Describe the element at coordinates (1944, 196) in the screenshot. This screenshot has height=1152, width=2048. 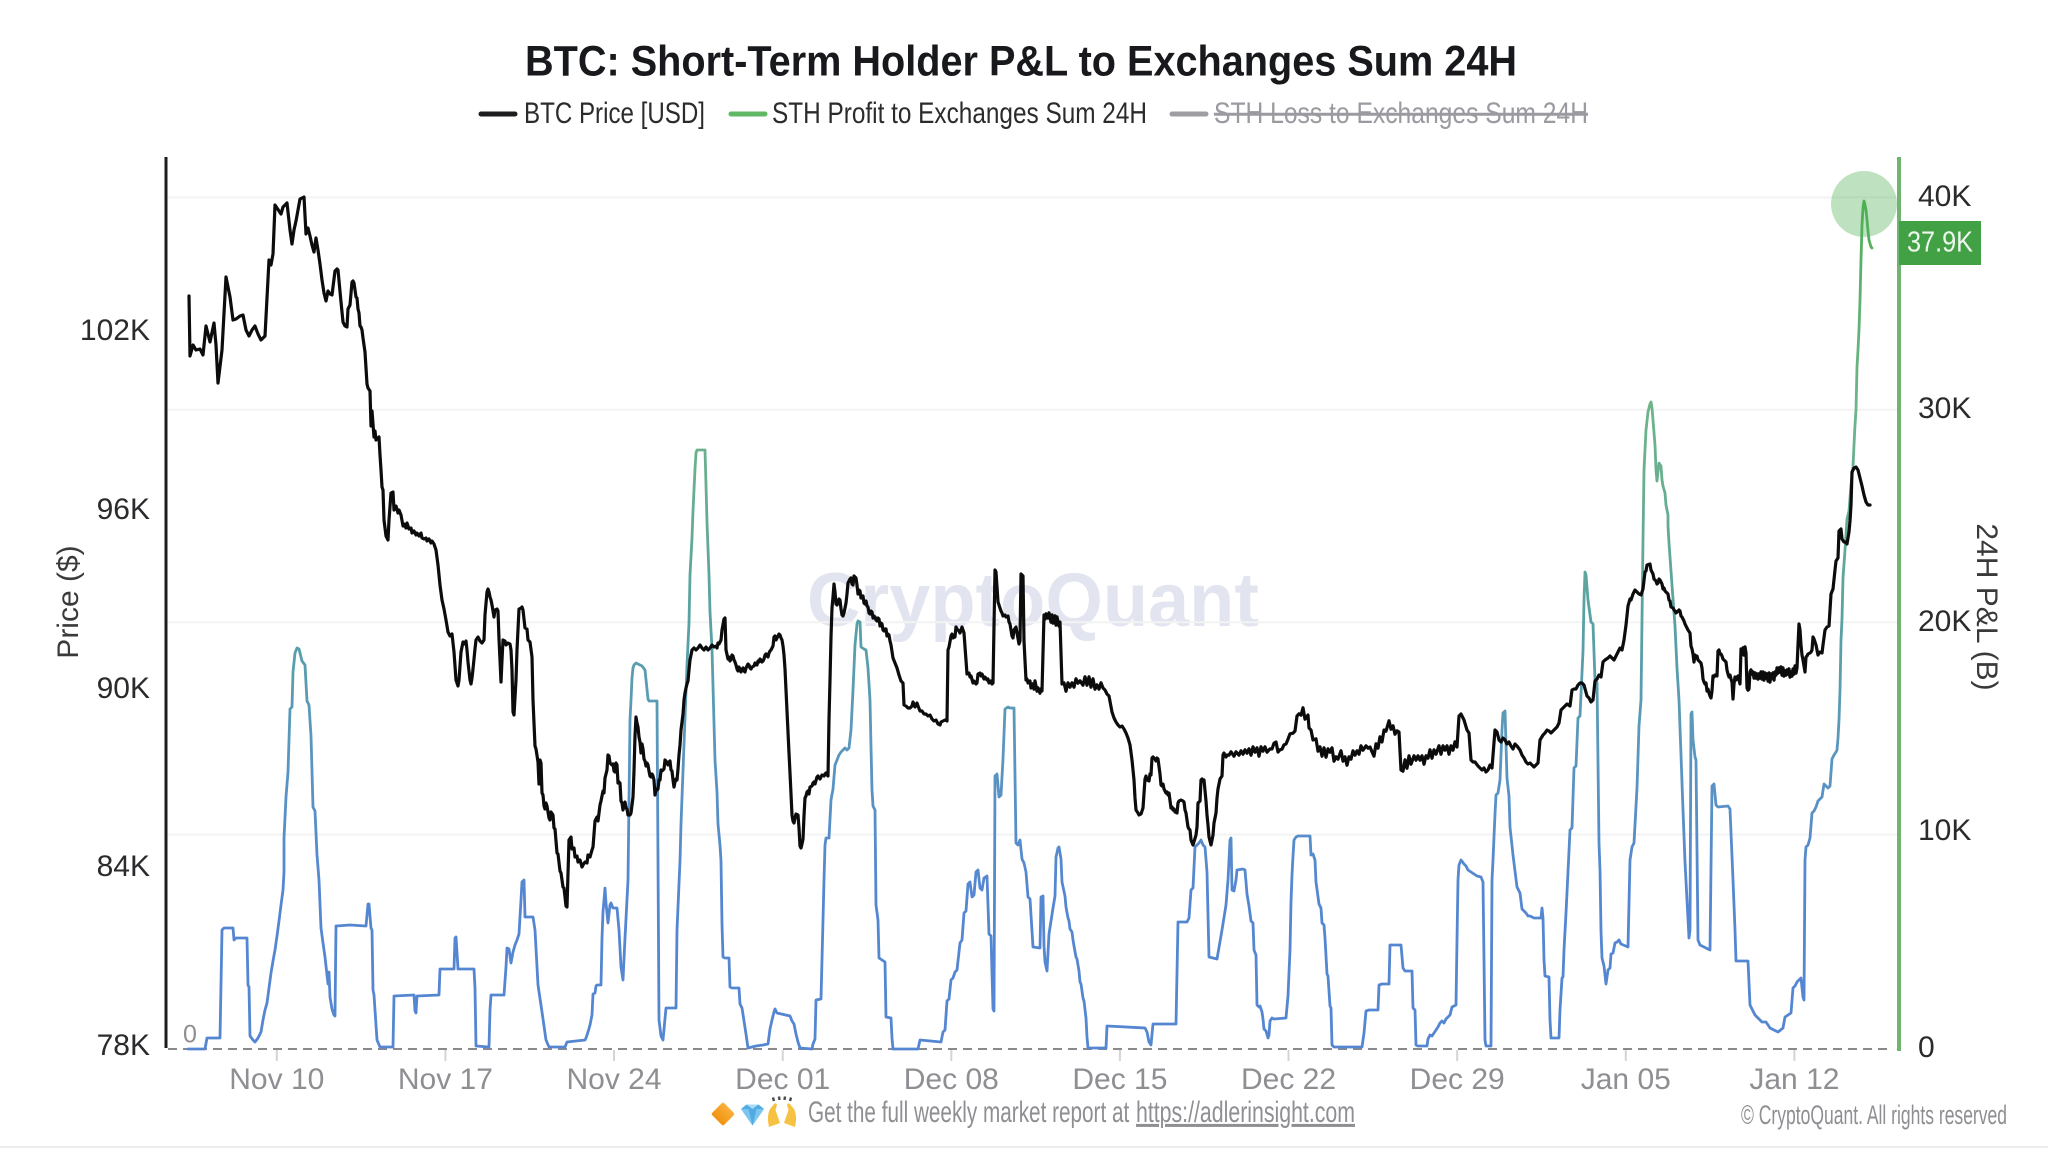
I see `svg-text: 40K` at that location.